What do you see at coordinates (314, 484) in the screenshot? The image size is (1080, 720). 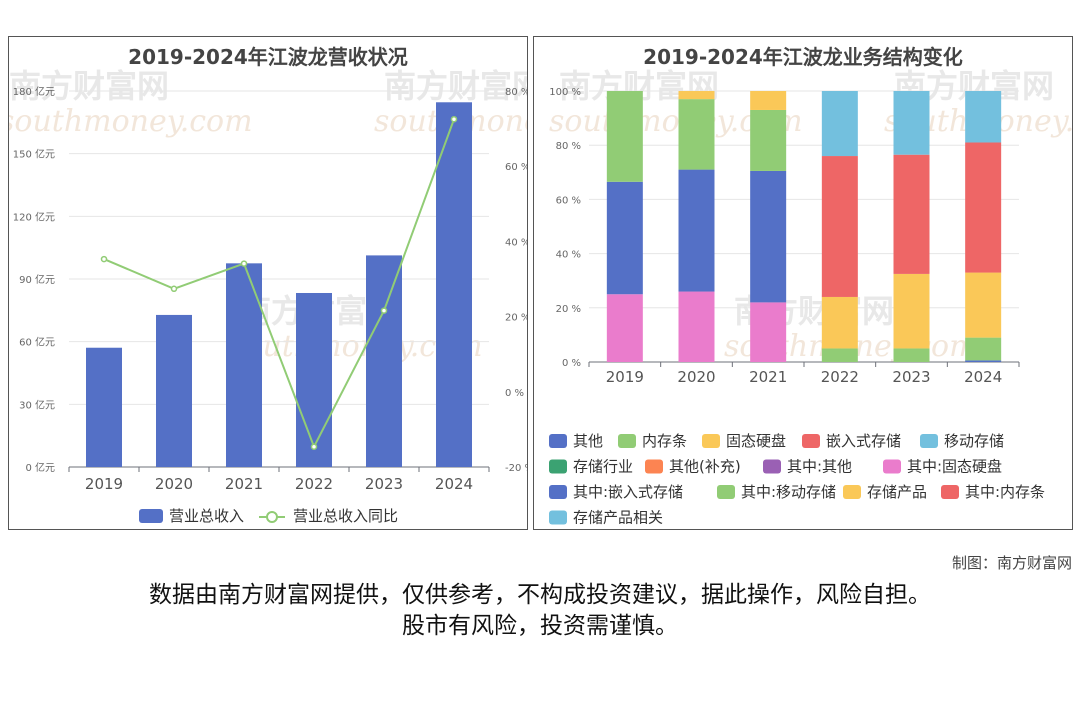 I see `x-axis-label: 2022` at bounding box center [314, 484].